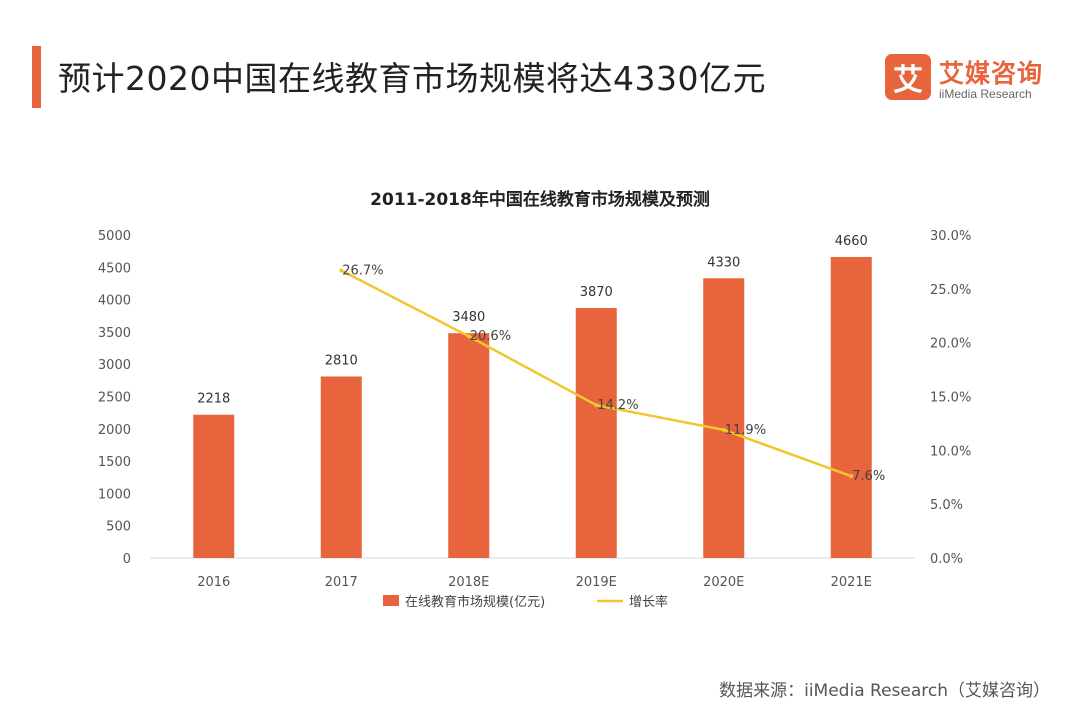 The width and height of the screenshot is (1080, 720). Describe the element at coordinates (114, 398) in the screenshot. I see `y-left-tick-label: 2500` at that location.